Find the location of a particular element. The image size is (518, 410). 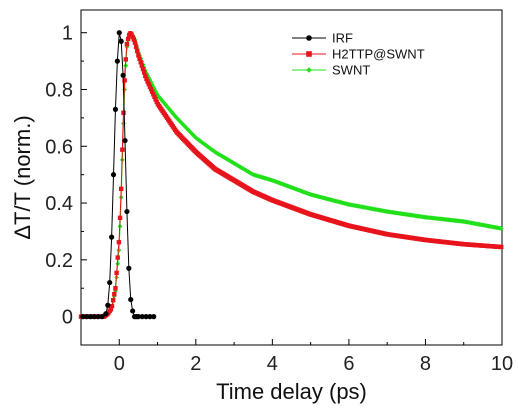

legend-label: SWNT is located at coordinates (351, 70).